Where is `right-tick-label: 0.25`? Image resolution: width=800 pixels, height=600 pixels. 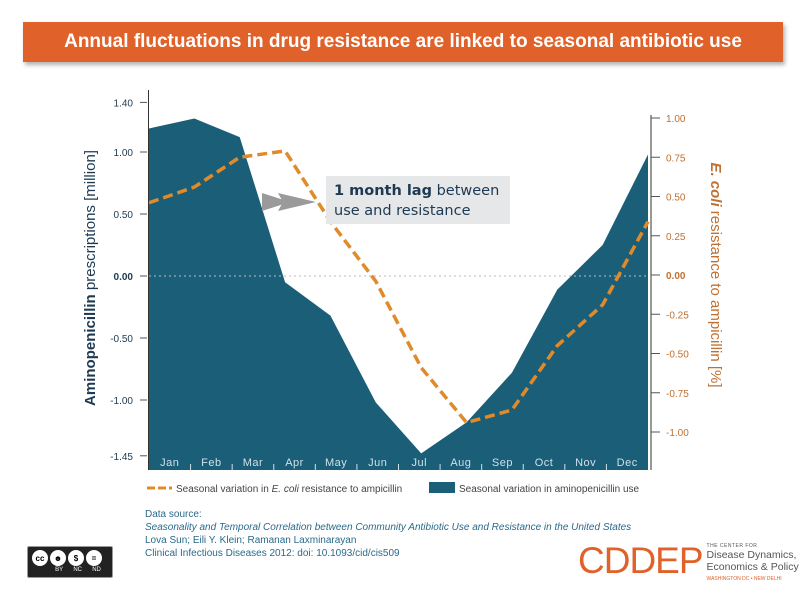 right-tick-label: 0.25 is located at coordinates (676, 237).